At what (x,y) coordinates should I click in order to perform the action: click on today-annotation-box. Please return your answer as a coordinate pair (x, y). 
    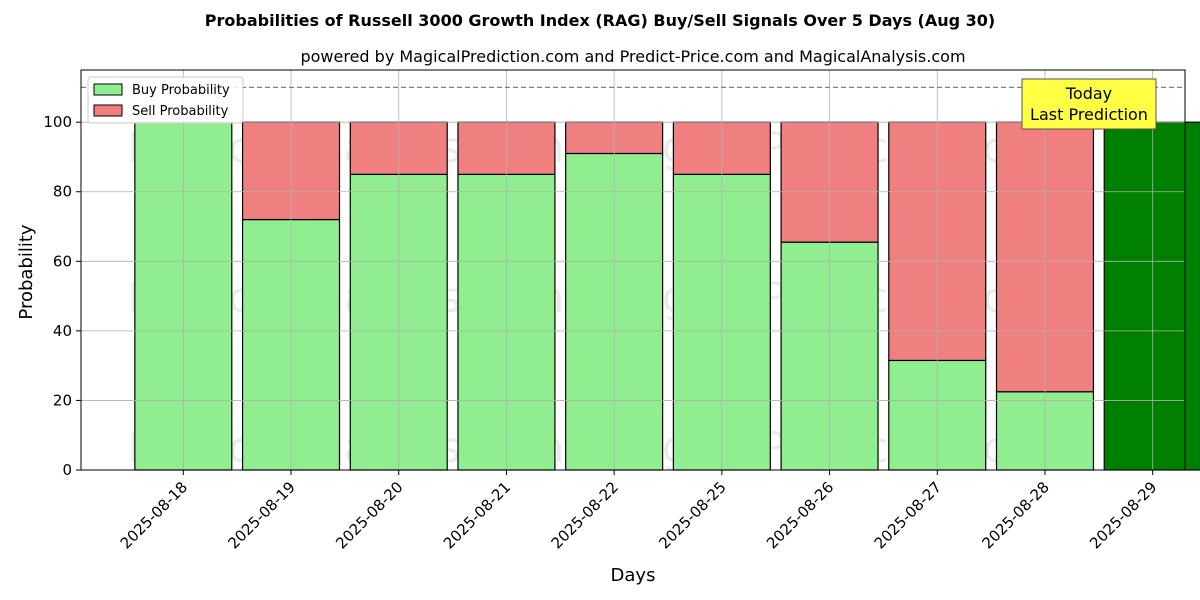
    Looking at the image, I should click on (1089, 104).